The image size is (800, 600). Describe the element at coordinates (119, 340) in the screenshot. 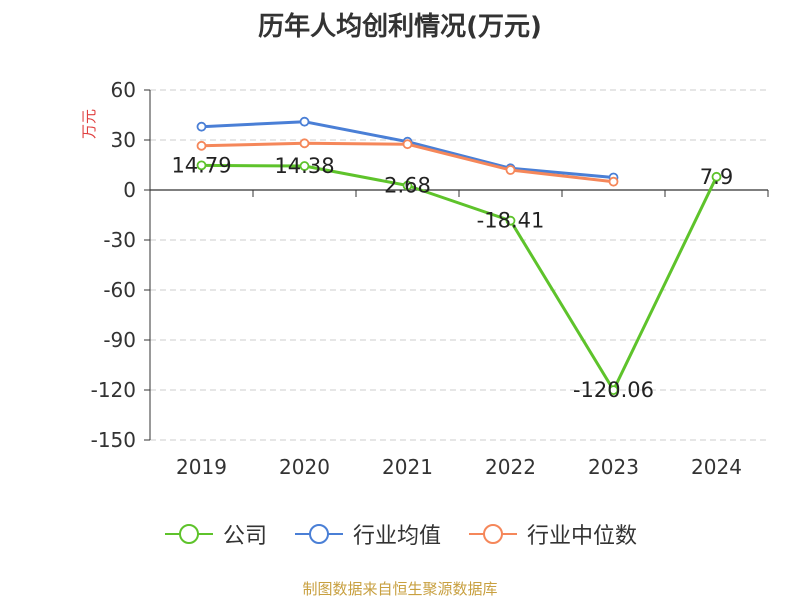

I see `y-tick-label: -90` at that location.